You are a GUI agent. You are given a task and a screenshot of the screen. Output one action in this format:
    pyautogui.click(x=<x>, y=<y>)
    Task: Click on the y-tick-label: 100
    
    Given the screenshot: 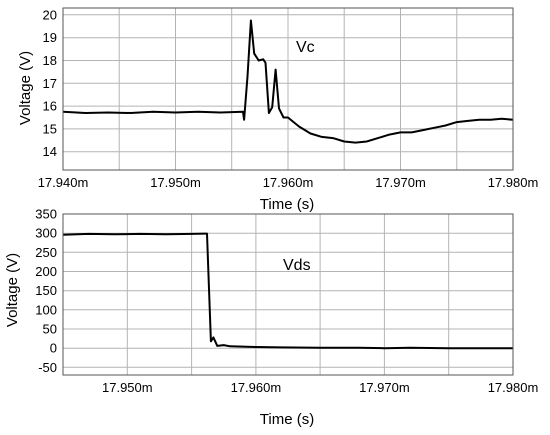 What is the action you would take?
    pyautogui.click(x=46, y=309)
    